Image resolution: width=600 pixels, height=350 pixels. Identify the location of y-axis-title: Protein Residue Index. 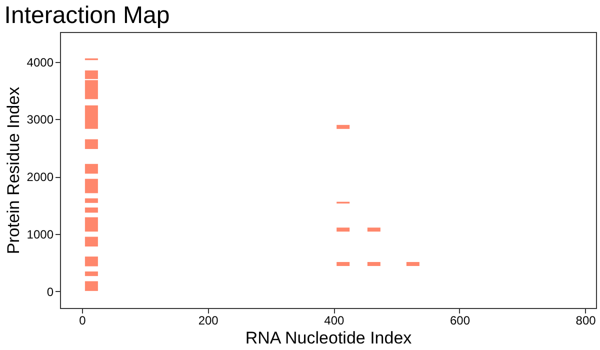
(13, 170).